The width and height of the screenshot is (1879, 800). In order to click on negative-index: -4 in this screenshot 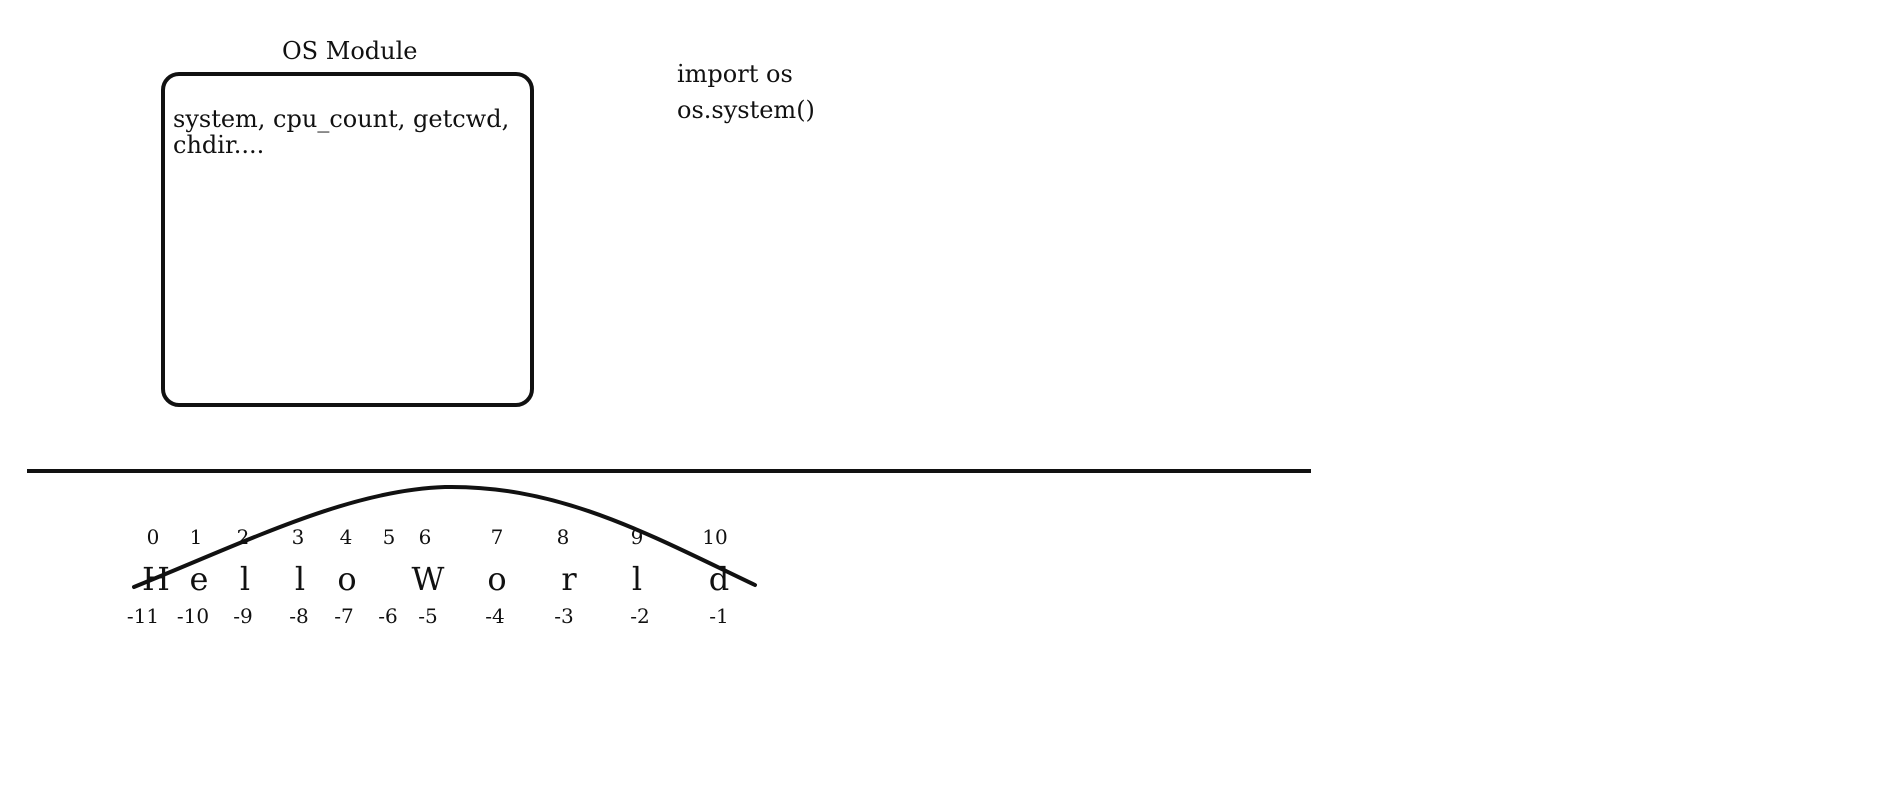, I will do `click(495, 616)`.